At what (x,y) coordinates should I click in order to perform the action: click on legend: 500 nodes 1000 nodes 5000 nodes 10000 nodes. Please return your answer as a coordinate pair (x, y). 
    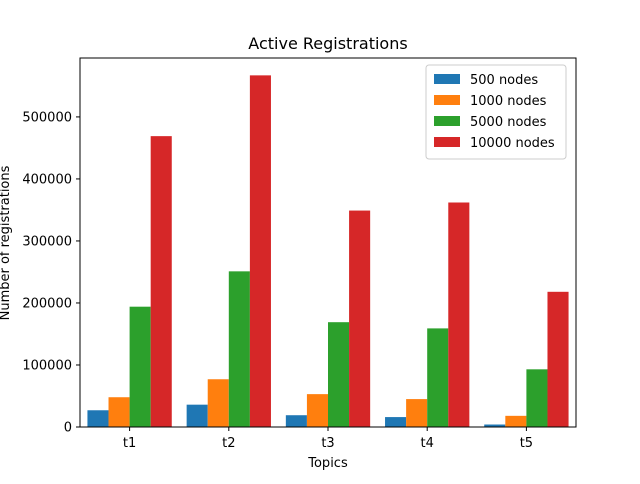
    Looking at the image, I should click on (496, 112).